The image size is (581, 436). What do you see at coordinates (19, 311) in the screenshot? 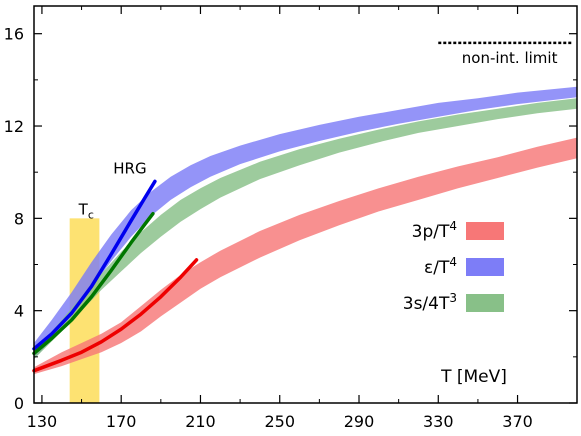
I see `y-tick-label: 4` at bounding box center [19, 311].